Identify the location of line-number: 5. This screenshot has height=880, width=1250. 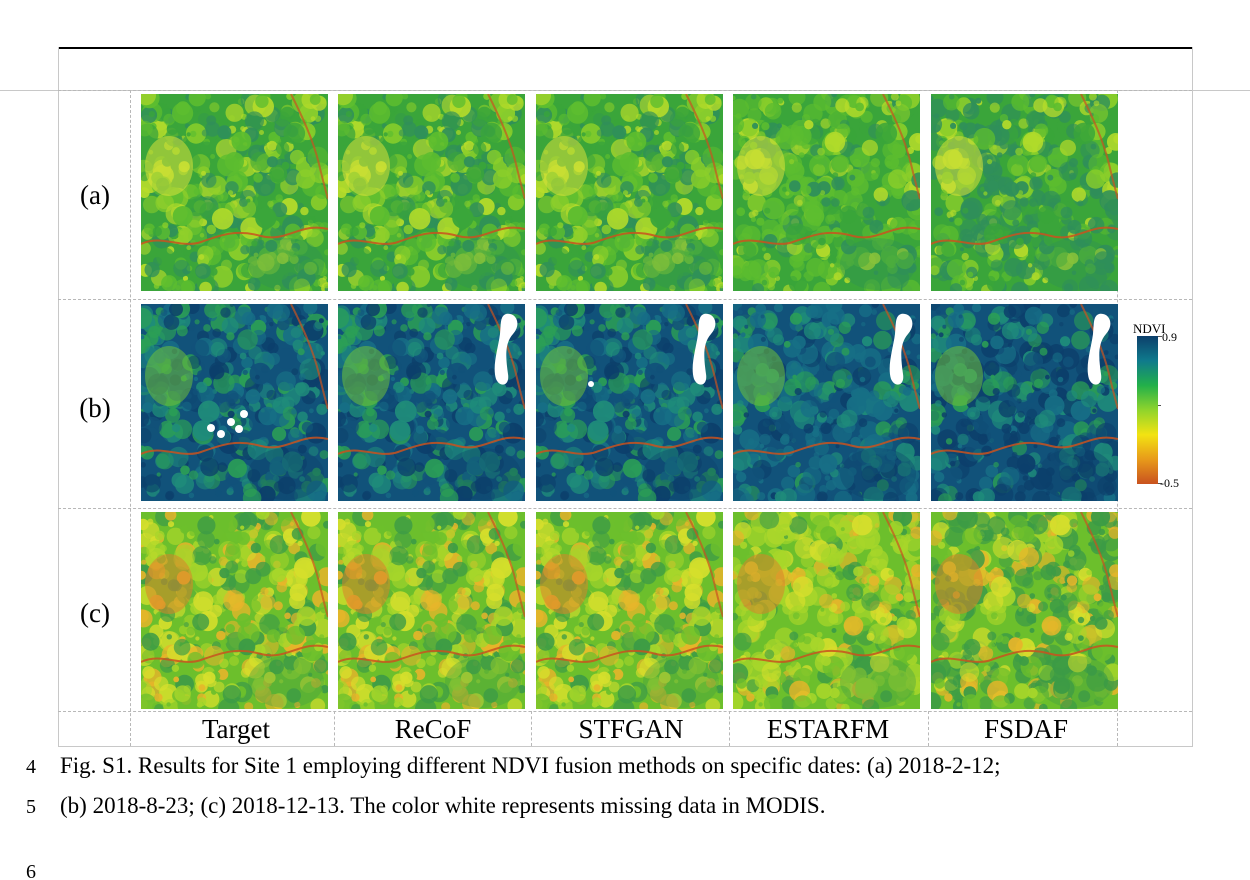
(31, 807).